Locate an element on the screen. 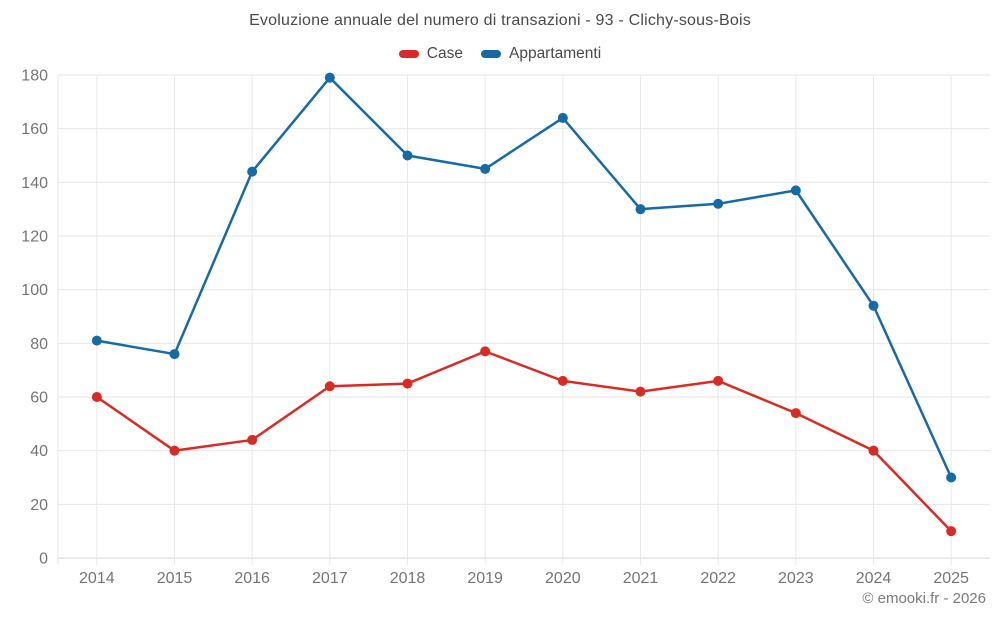  x-axis-tick-label: 2017 is located at coordinates (330, 578).